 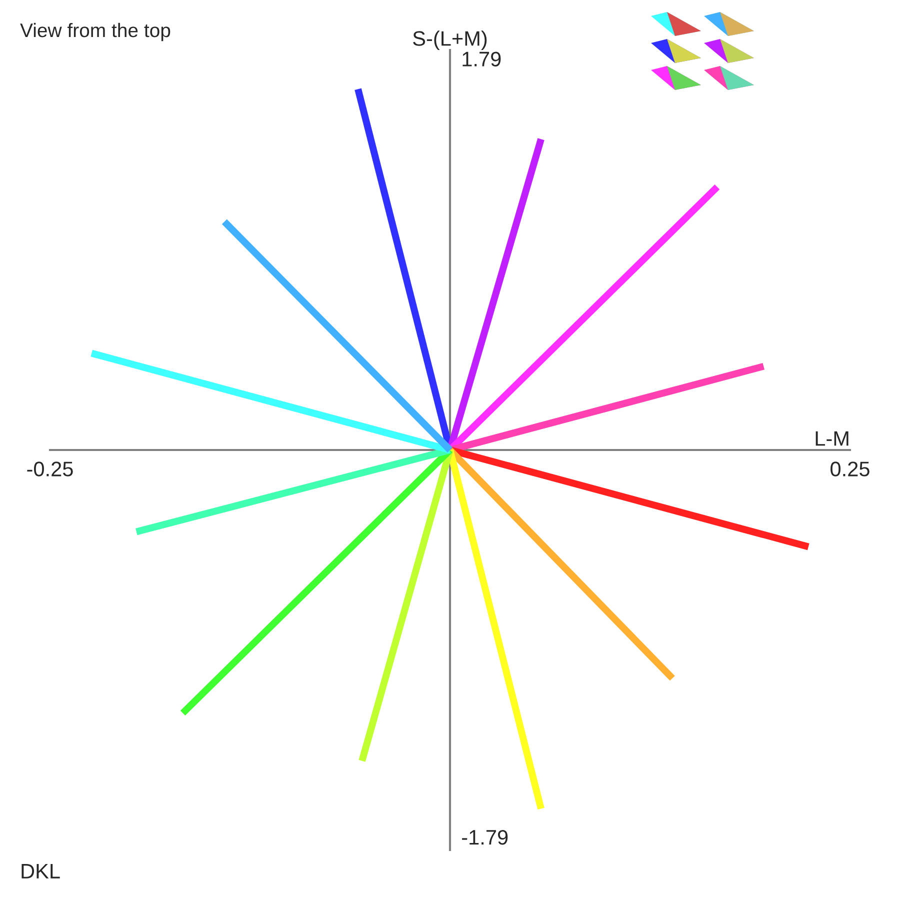 I want to click on y-tick-label: 1.79, so click(x=481, y=59).